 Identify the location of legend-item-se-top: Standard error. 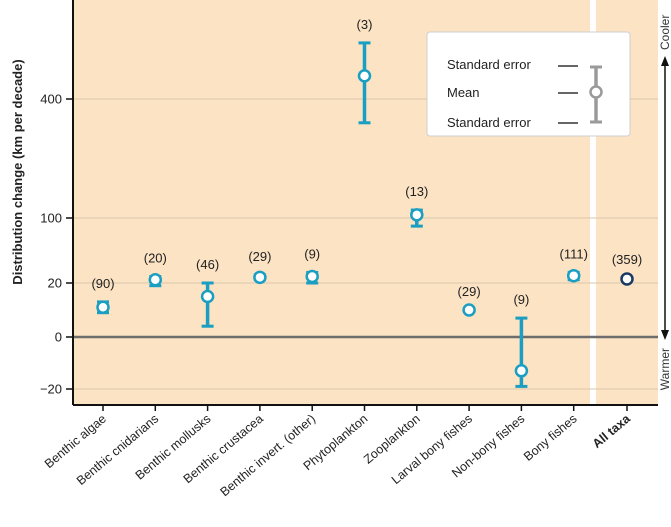
(489, 64).